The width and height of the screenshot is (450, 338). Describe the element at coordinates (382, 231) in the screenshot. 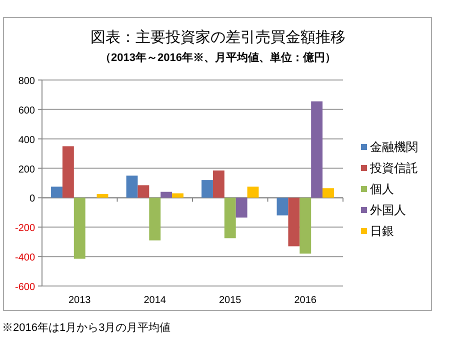

I see `legend-label: 日銀` at that location.